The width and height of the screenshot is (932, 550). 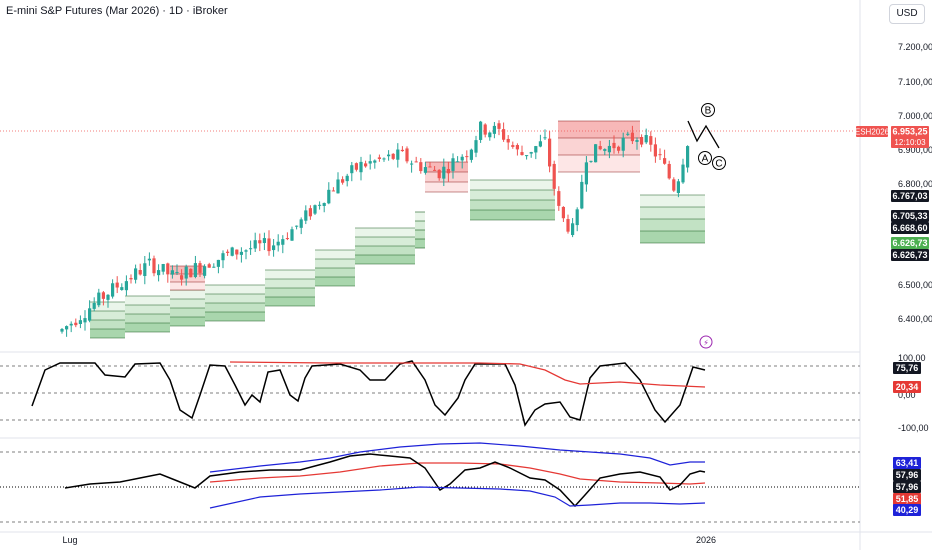 I want to click on osc1-tag-text: 75,76, so click(x=907, y=368).